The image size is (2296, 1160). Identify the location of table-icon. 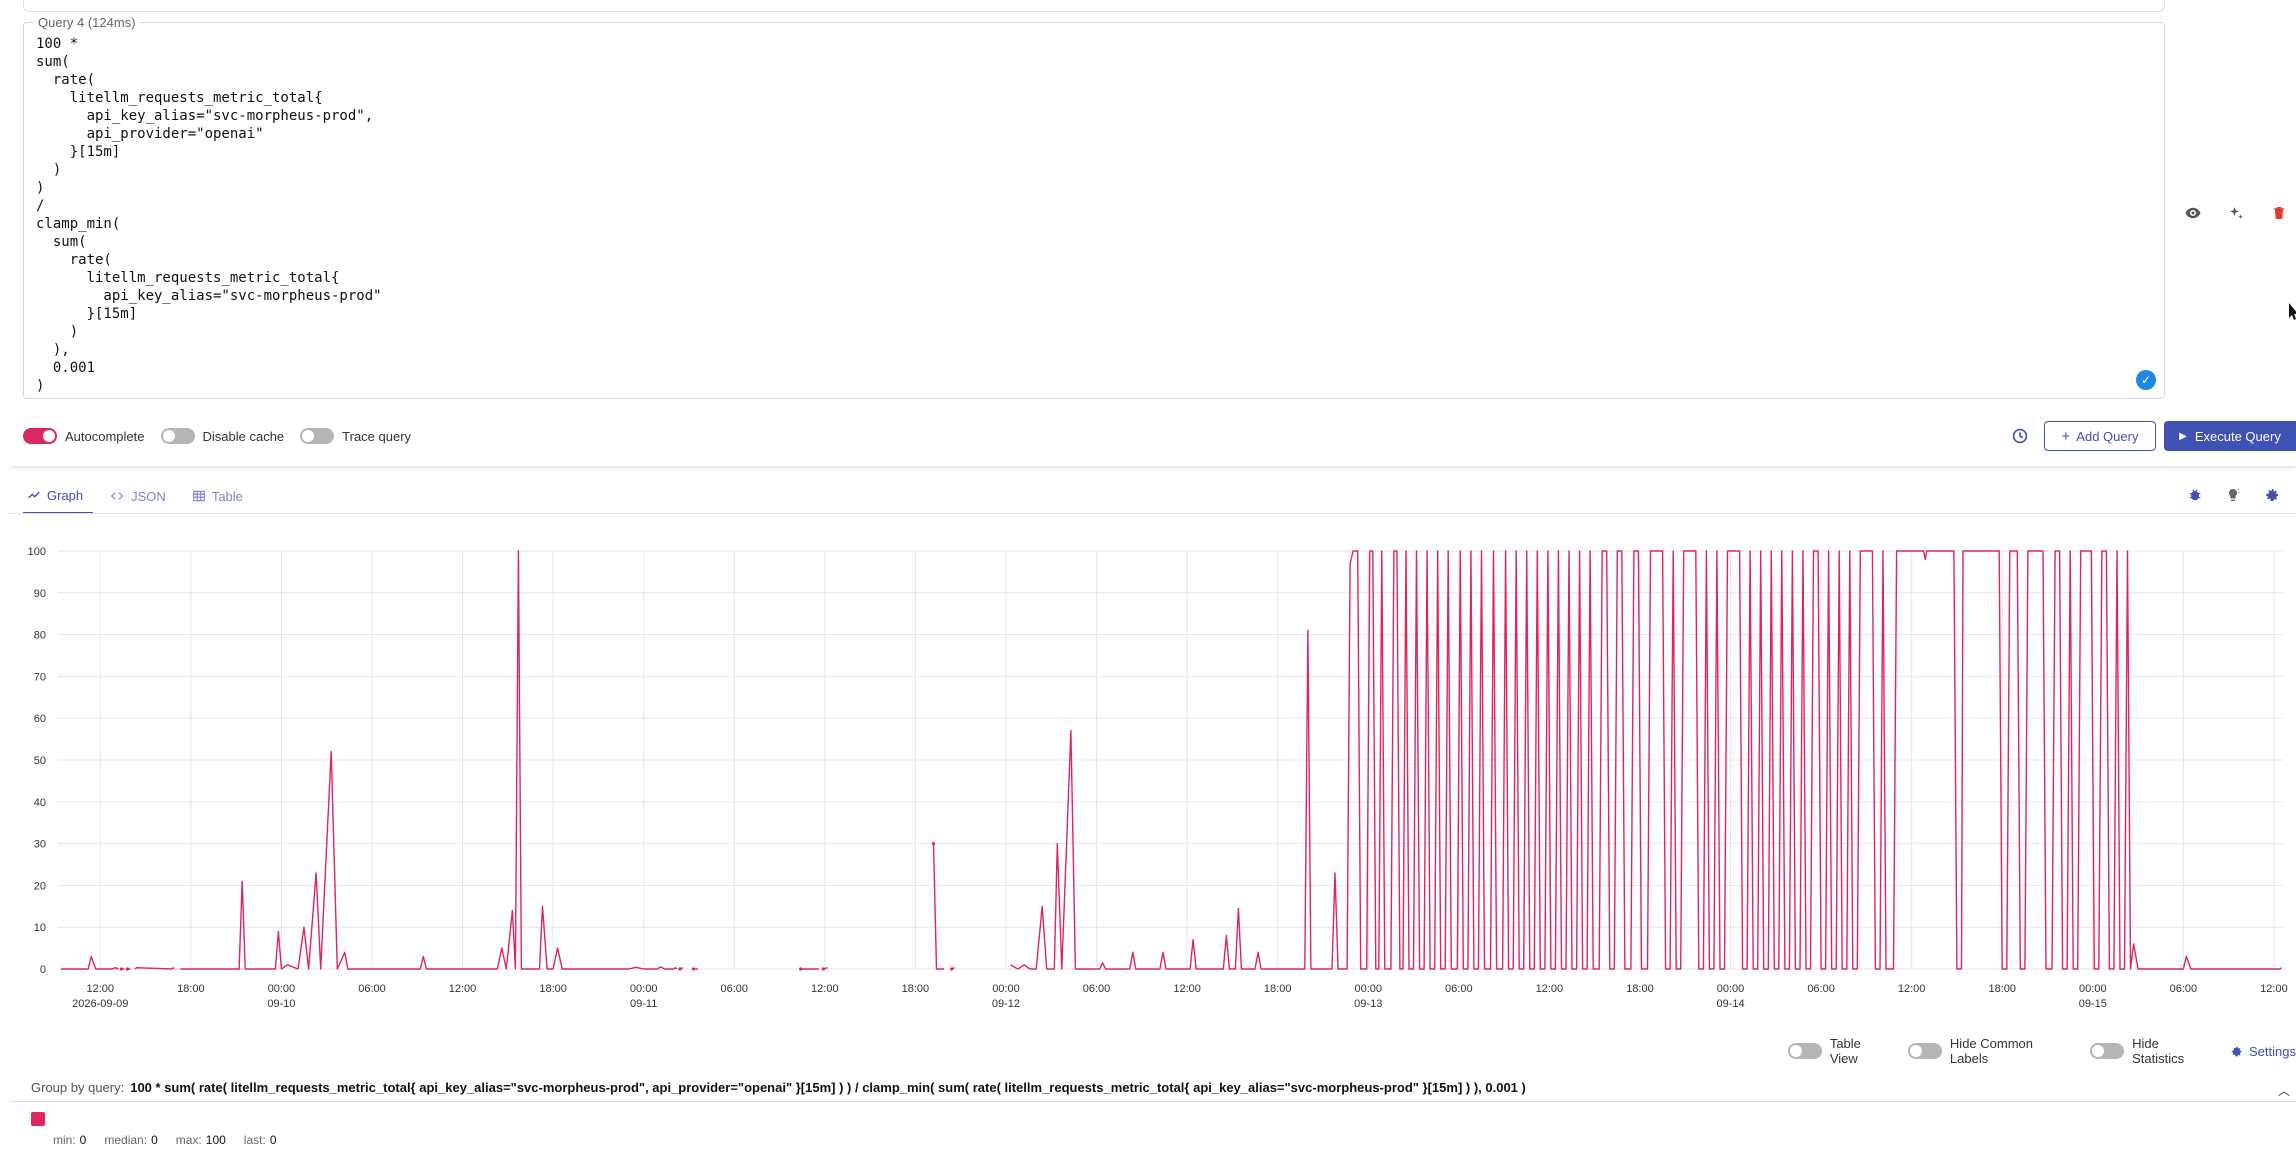
(198, 496).